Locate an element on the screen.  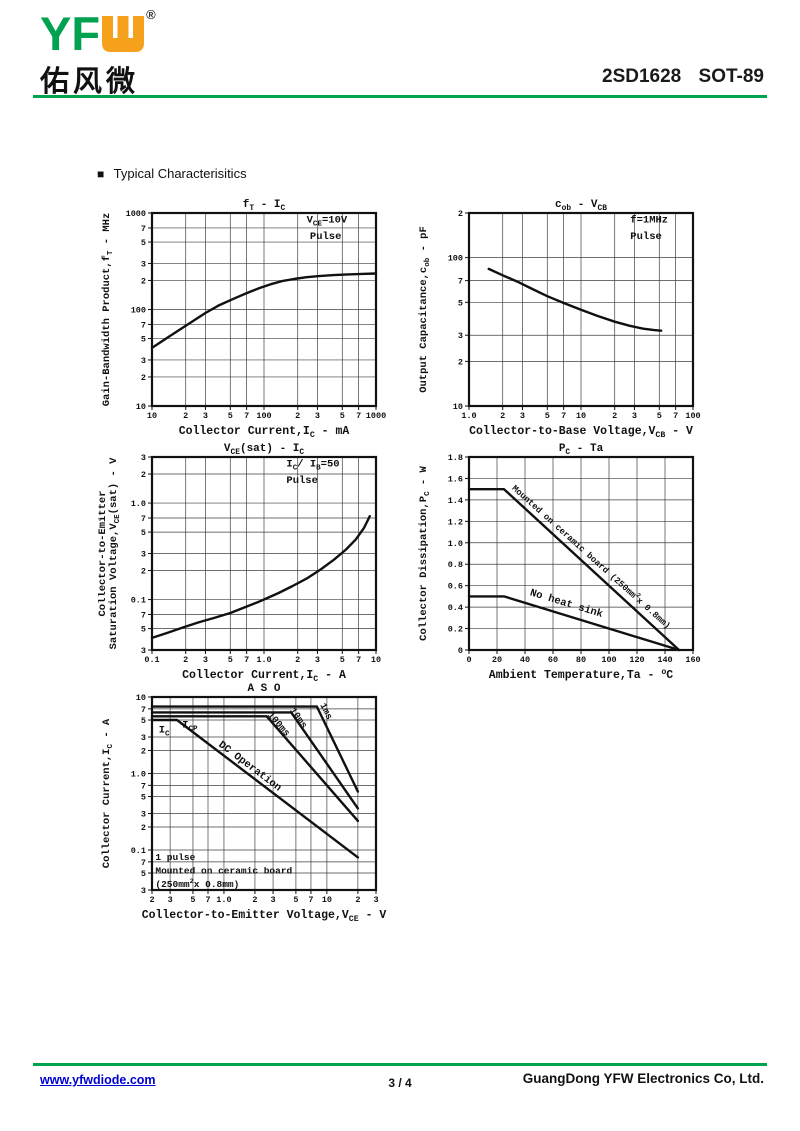
svg-text: 20 is located at coordinates (497, 660).